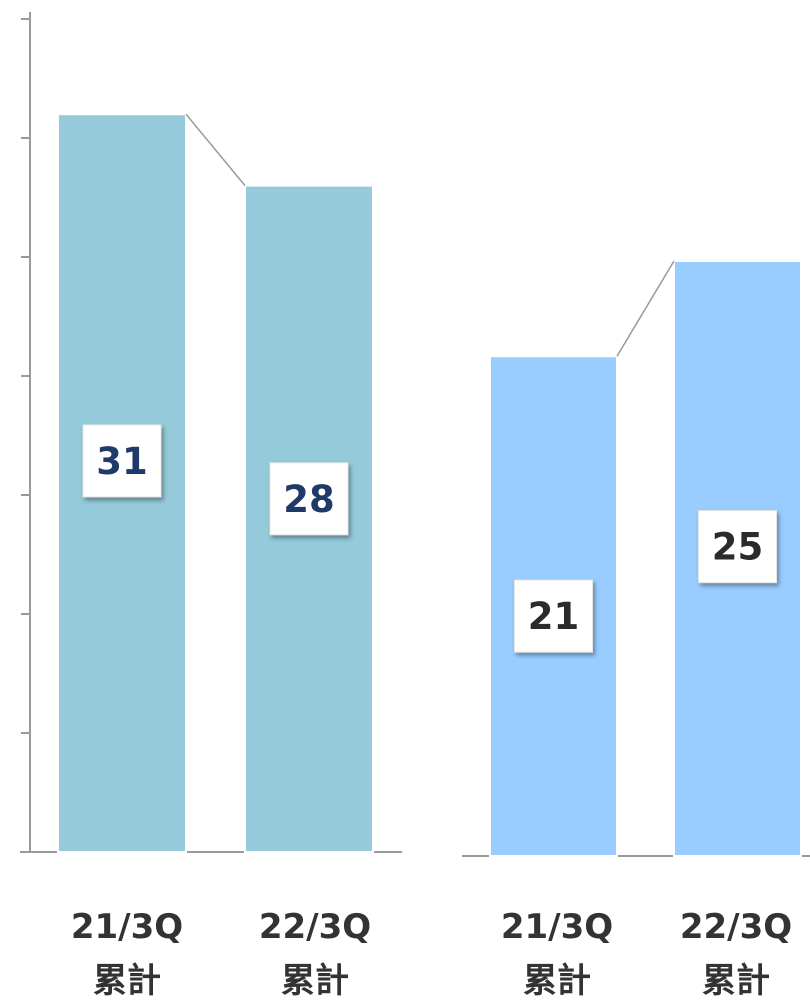 This screenshot has width=810, height=1006. I want to click on data-label: 21, so click(554, 616).